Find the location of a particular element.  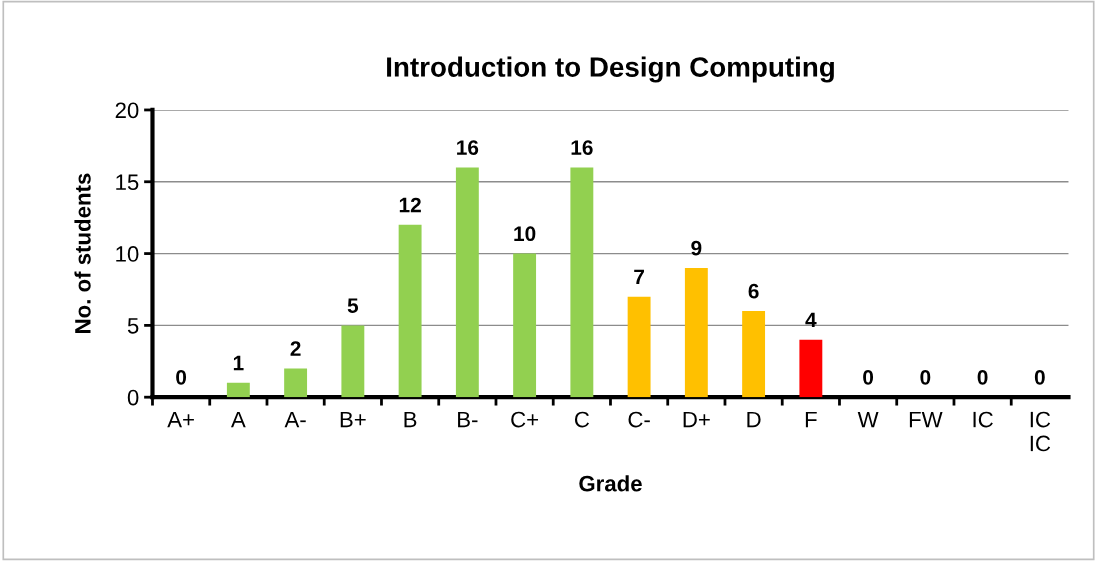

data-label: 1 is located at coordinates (238, 363).